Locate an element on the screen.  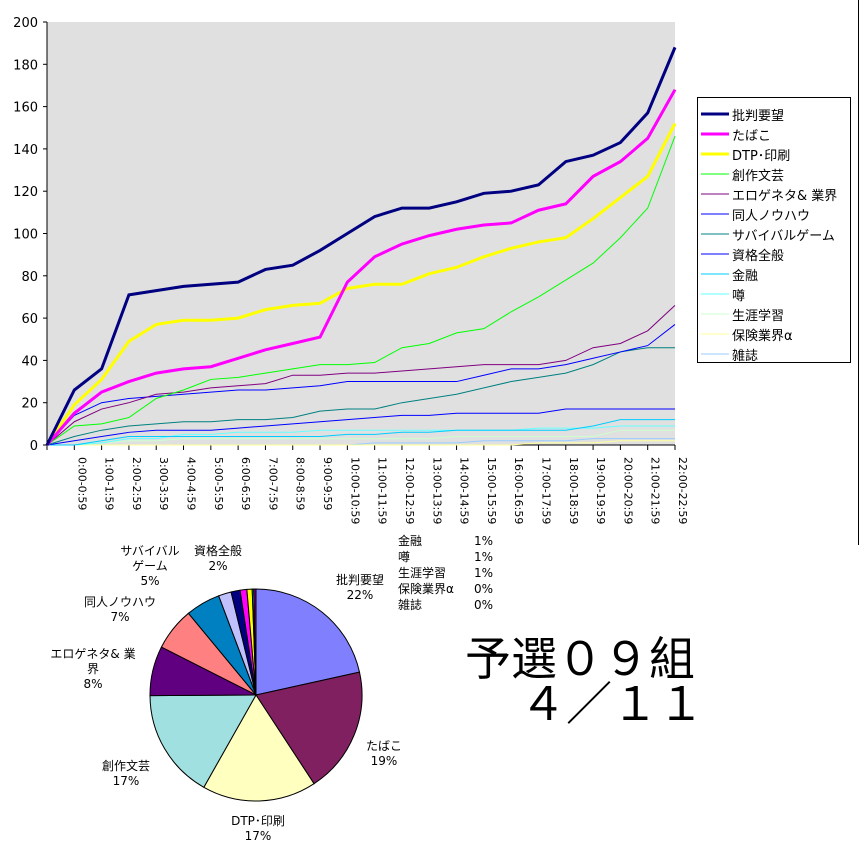
pie-label: 噂 is located at coordinates (404, 556).